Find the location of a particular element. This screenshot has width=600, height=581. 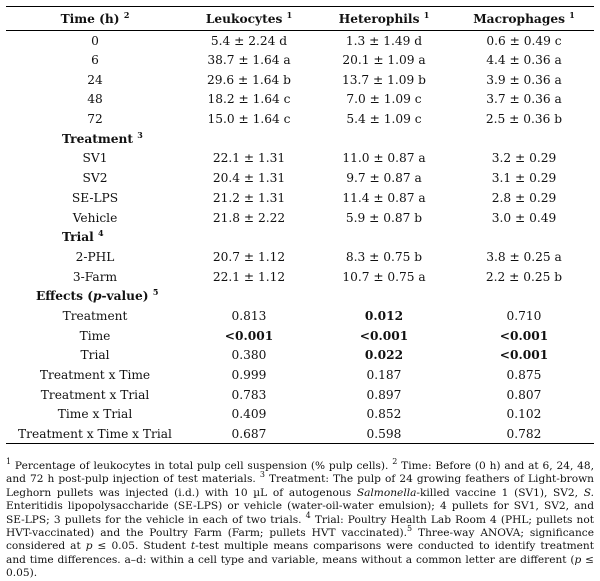

row-label: Treatment x Time x Trial is located at coordinates (95, 434).